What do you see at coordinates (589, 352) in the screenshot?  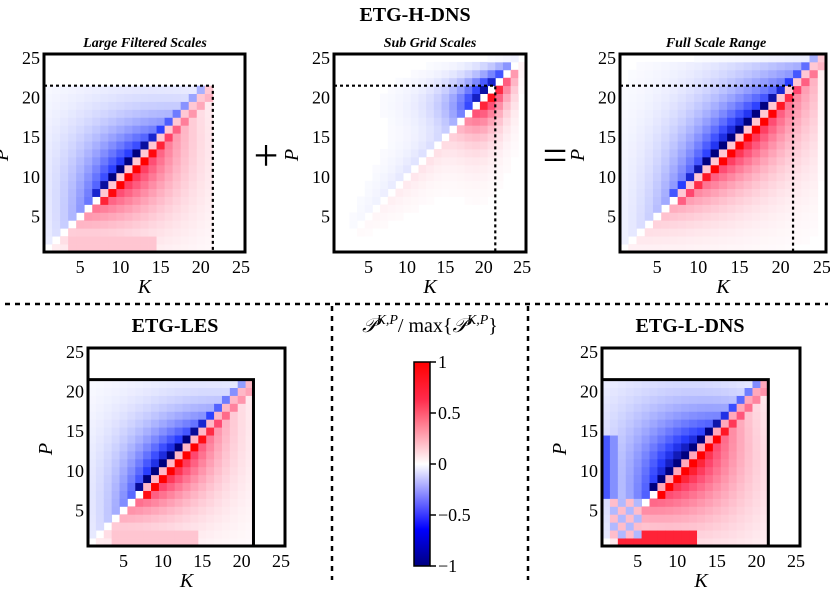 I see `y-tick-label: 25` at bounding box center [589, 352].